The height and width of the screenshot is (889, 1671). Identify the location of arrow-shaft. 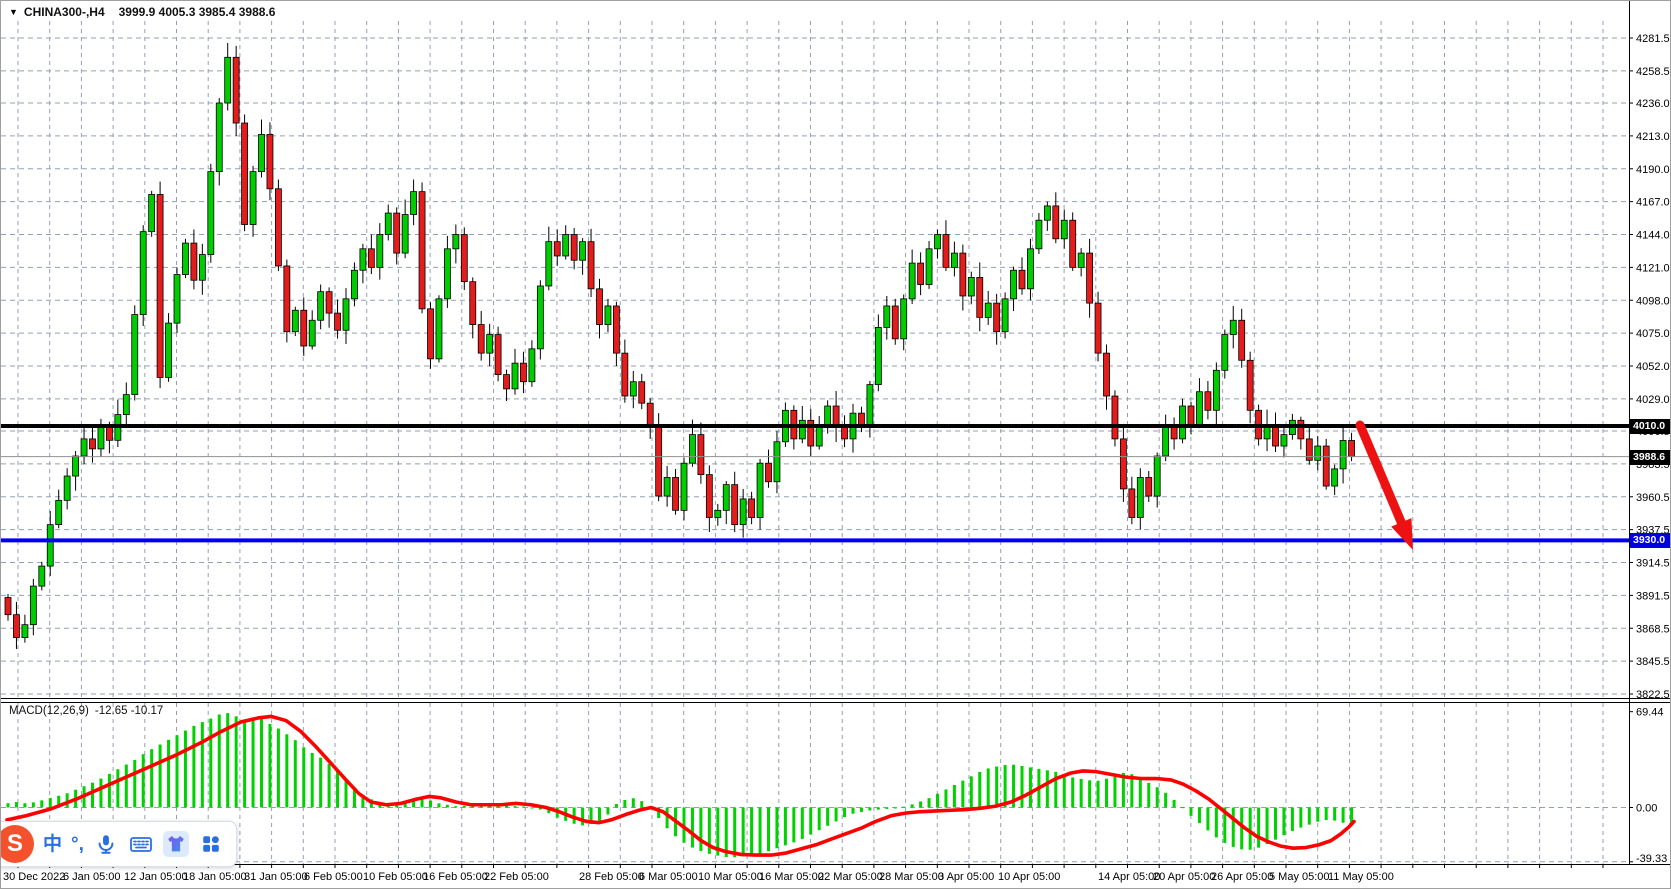
(1380, 473).